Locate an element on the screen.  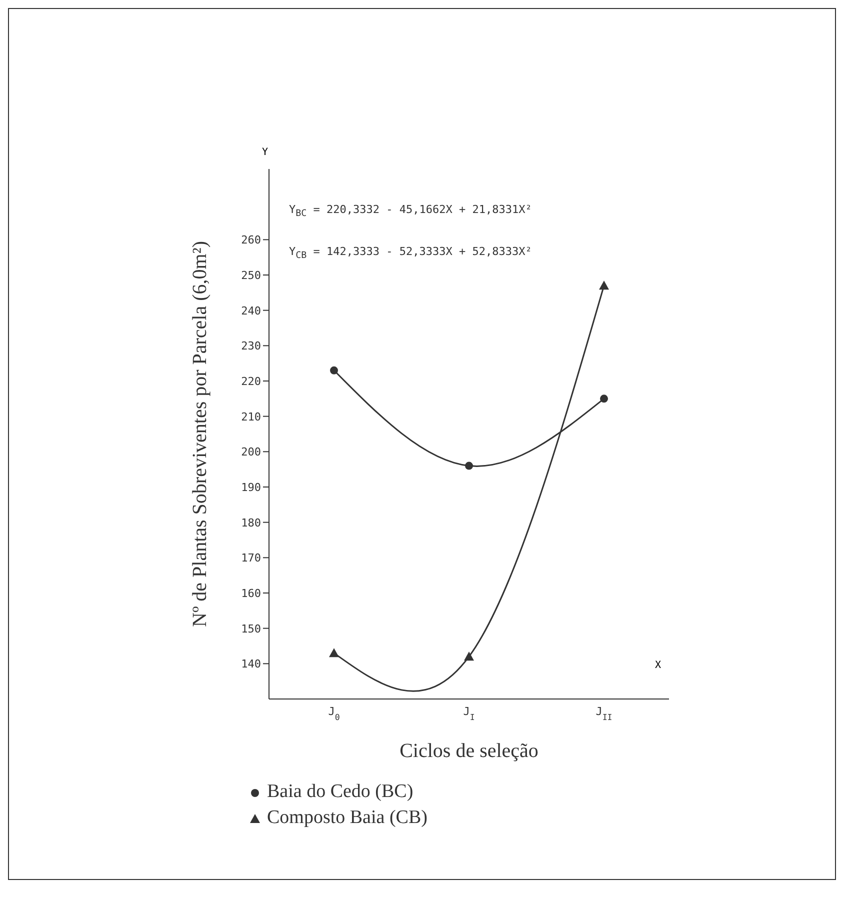
annotation: Y$_{BC}$ = 220,3332 - 45,1662X + 21,8331X² is located at coordinates (410, 212).